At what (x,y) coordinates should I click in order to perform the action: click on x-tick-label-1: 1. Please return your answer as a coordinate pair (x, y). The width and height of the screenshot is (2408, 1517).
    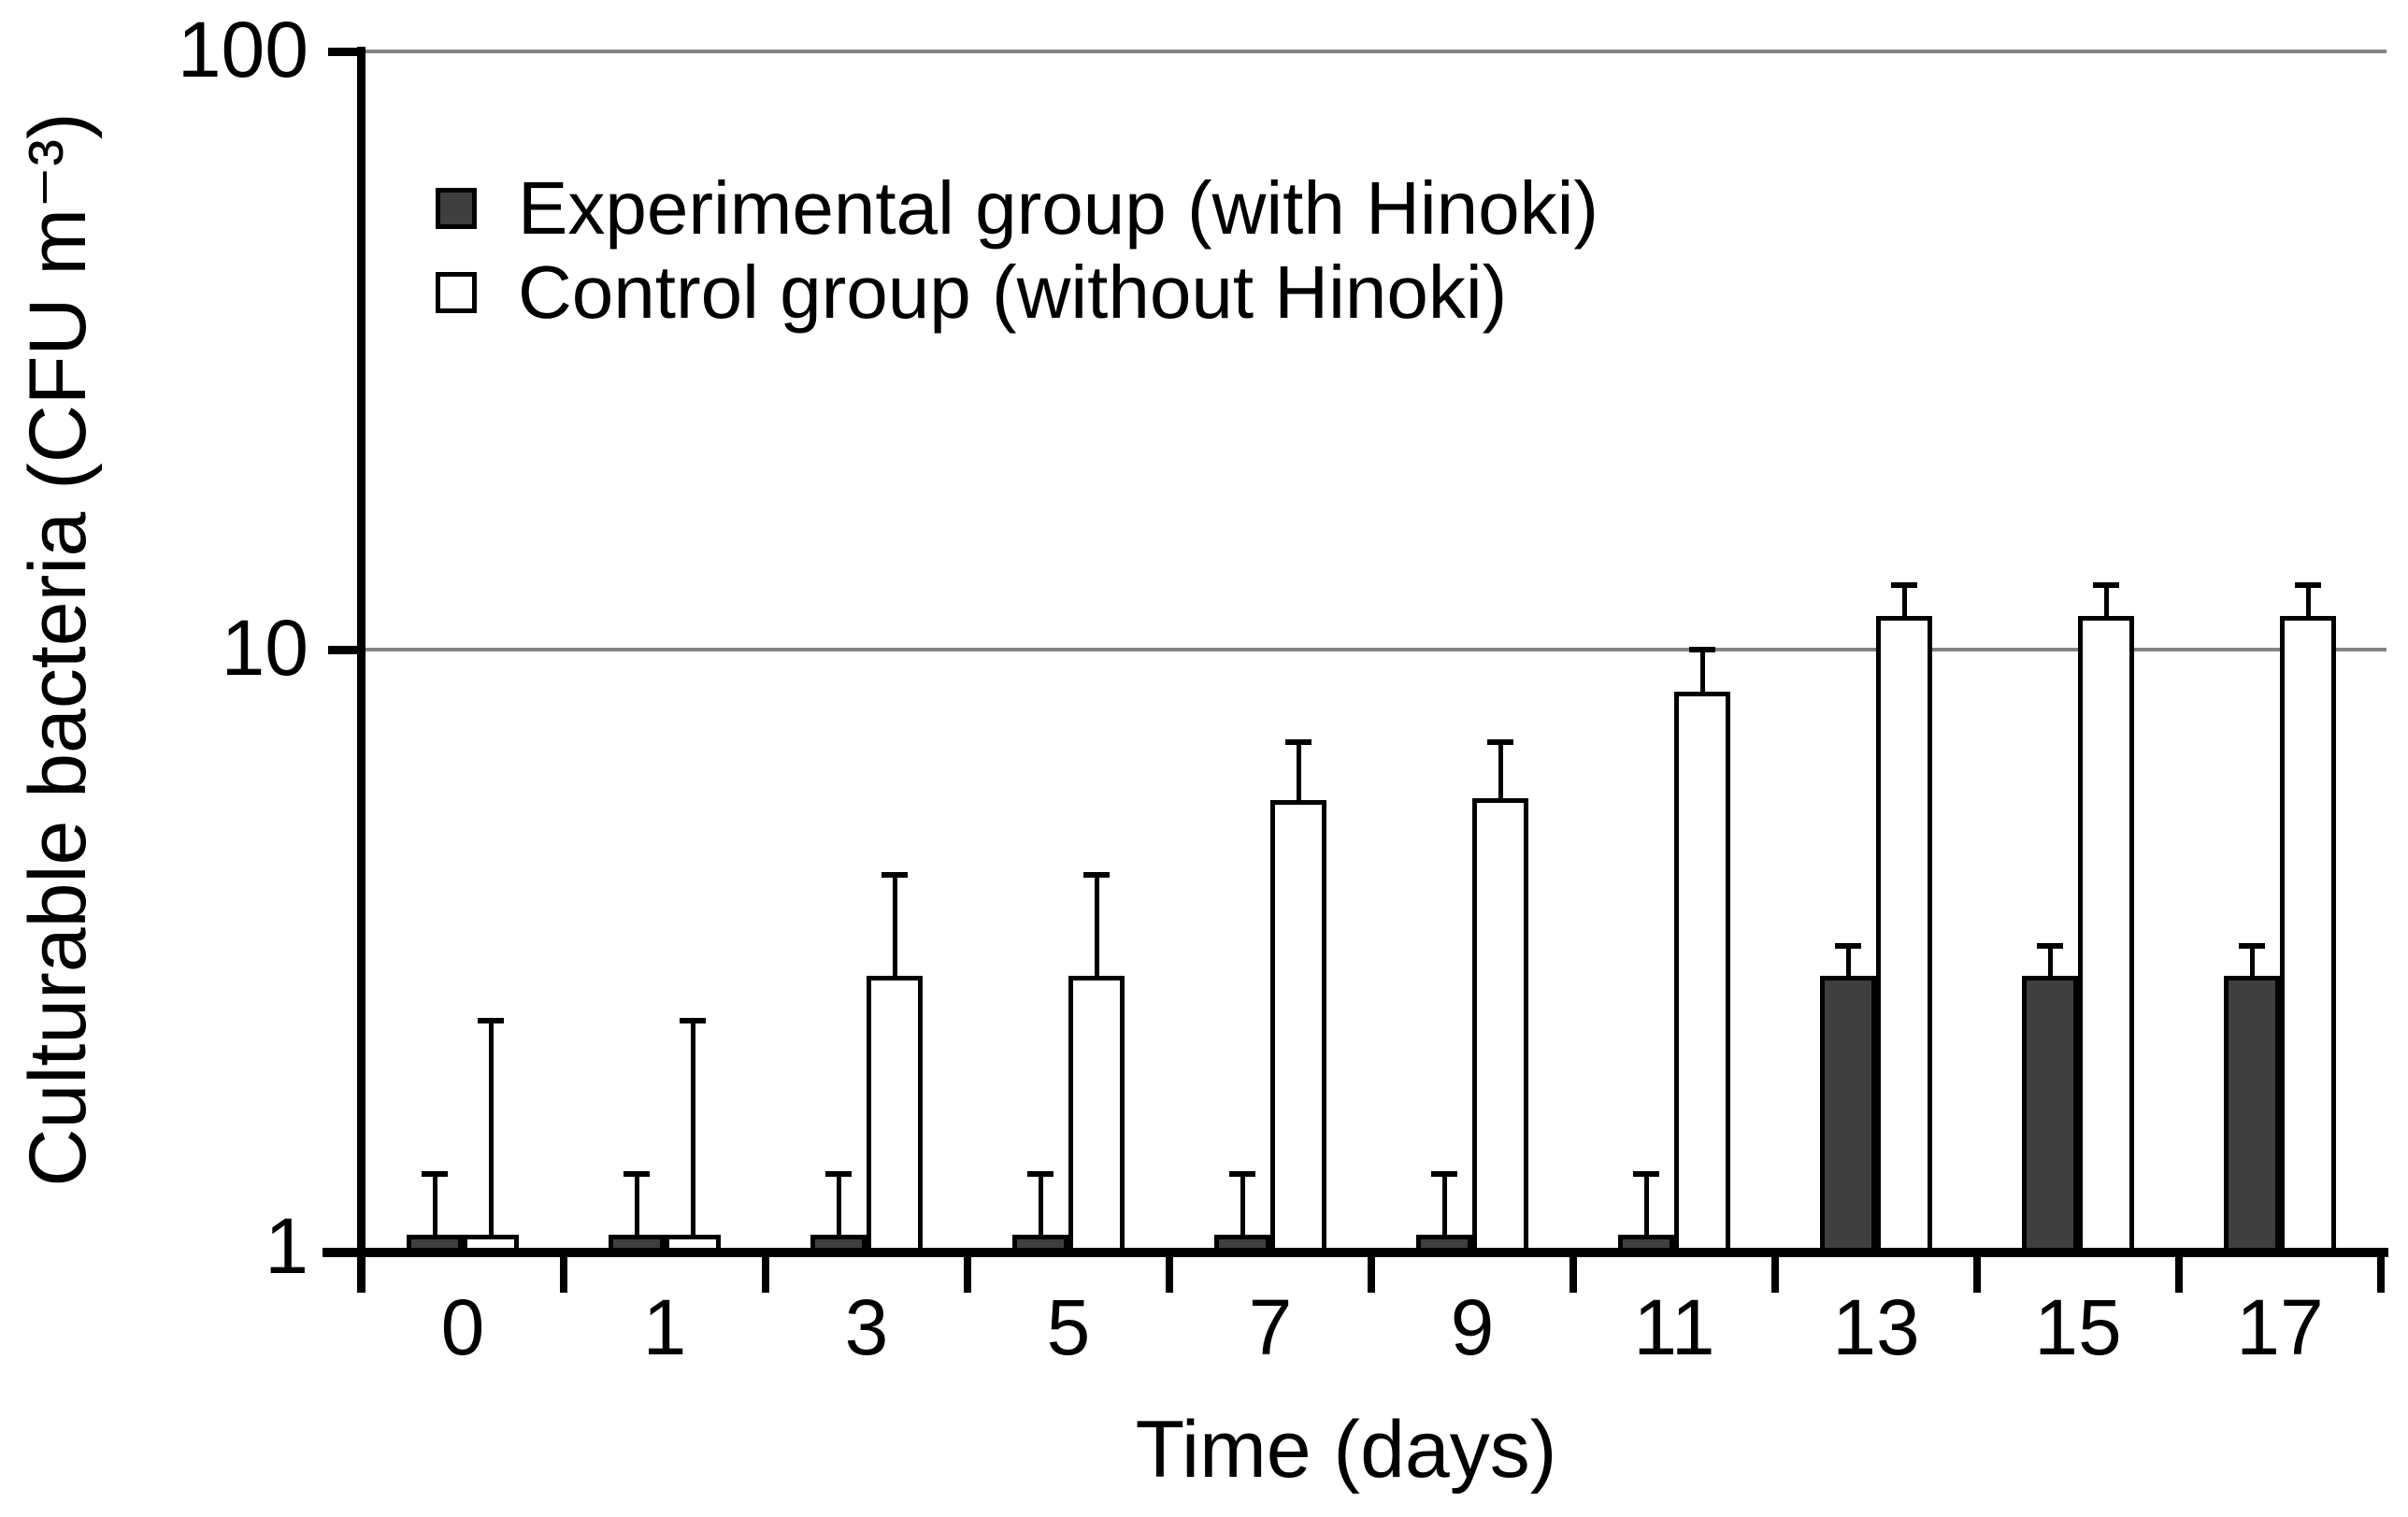
    Looking at the image, I should click on (664, 1327).